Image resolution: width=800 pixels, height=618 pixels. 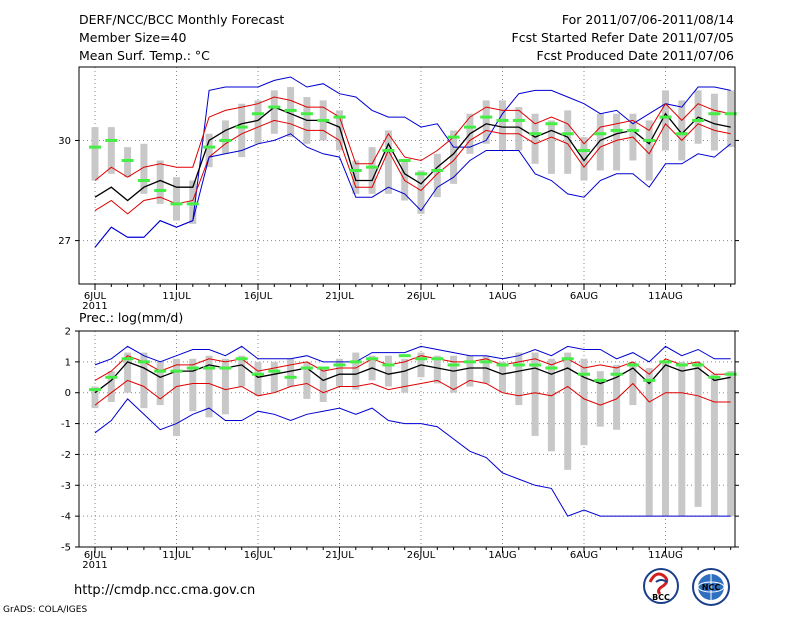 What do you see at coordinates (623, 37) in the screenshot?
I see `forecast-start-date: Fcst Started Refer Date 2011/07/05` at bounding box center [623, 37].